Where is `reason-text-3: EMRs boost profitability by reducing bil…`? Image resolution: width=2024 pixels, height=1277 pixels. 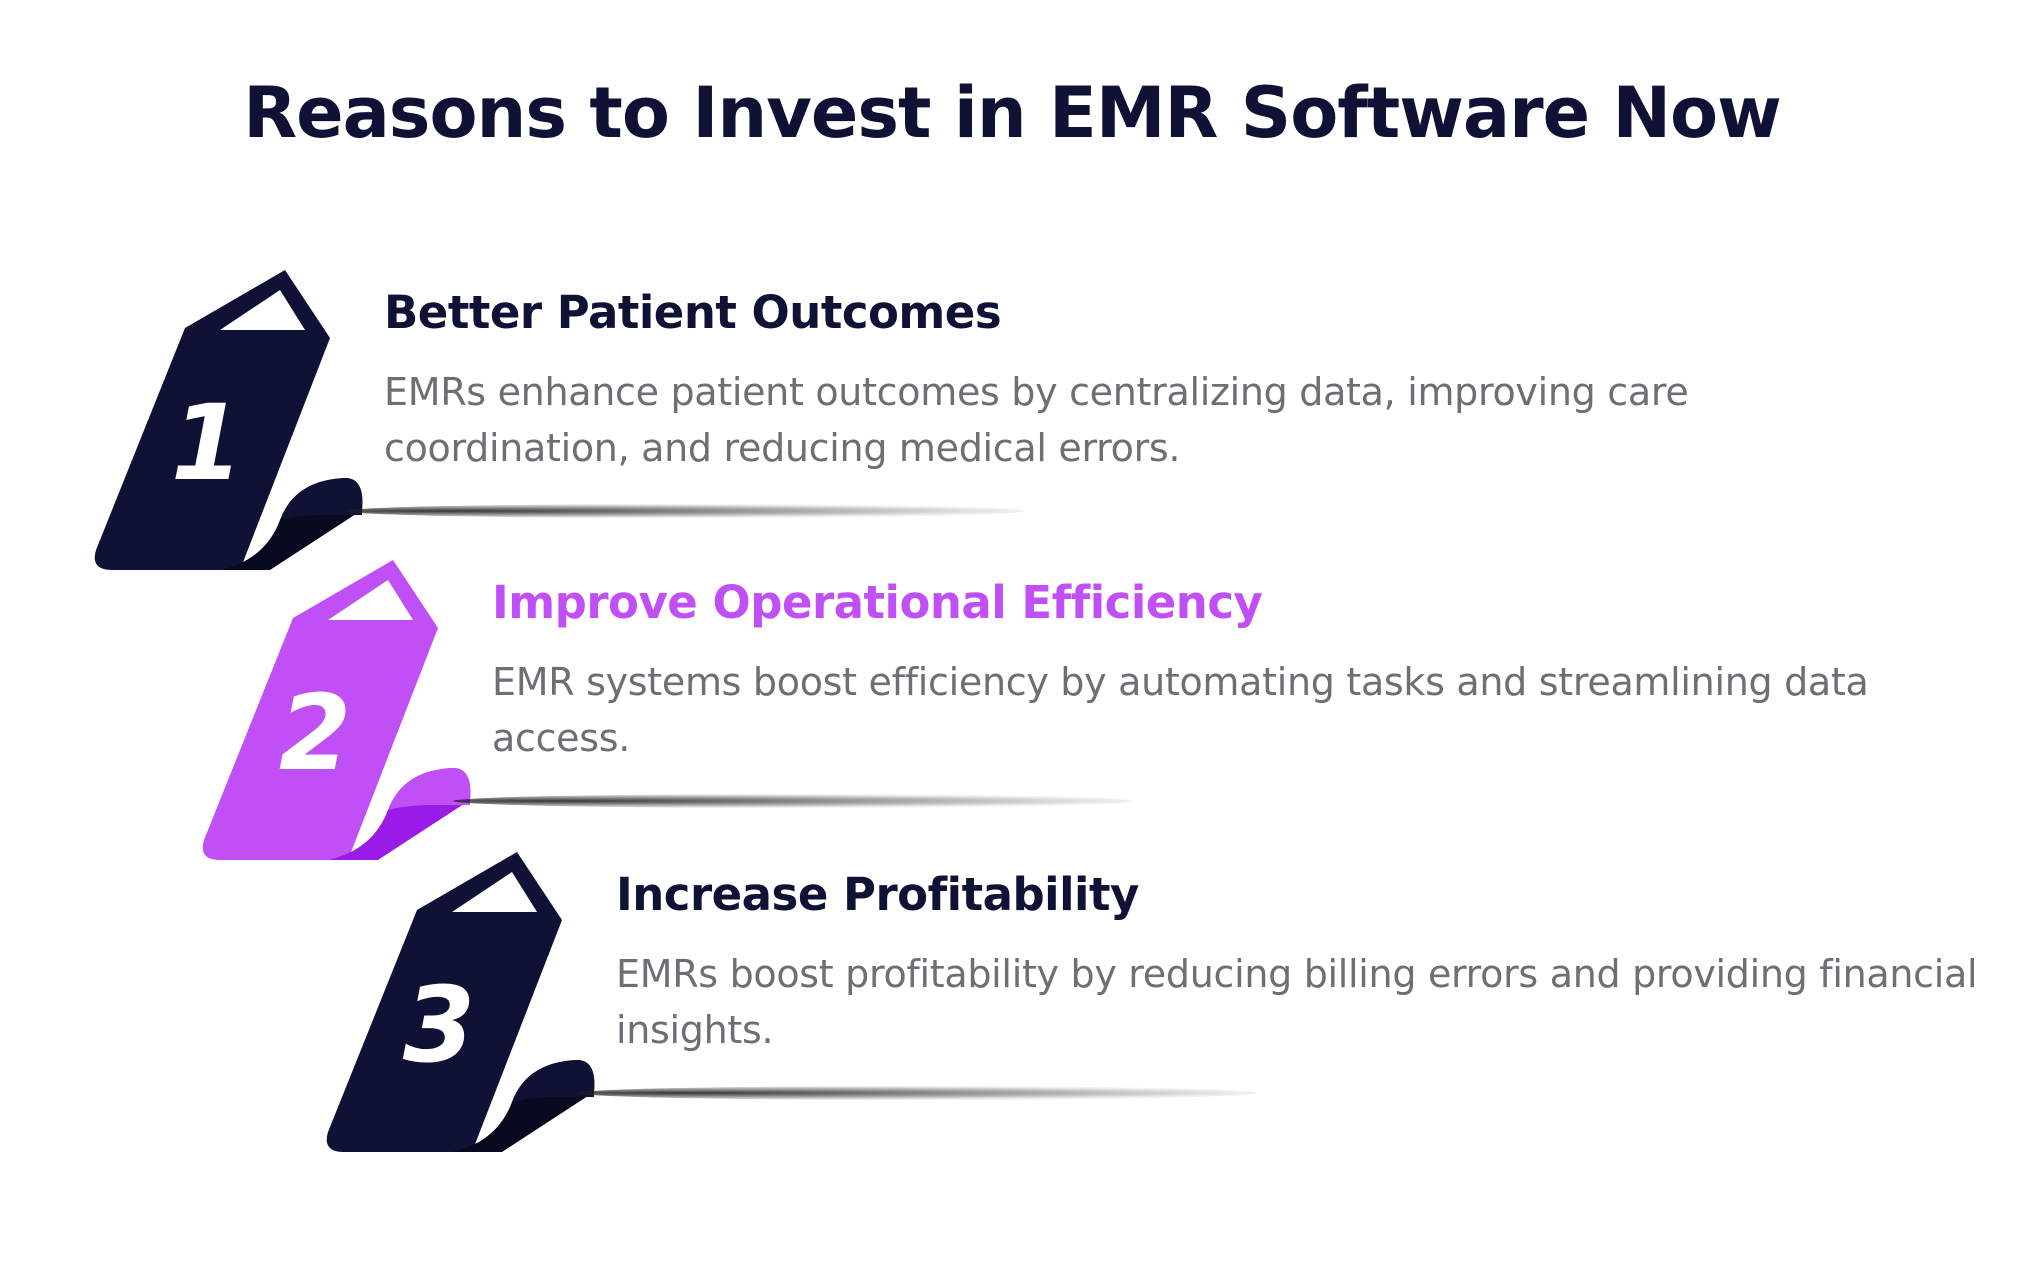
reason-text-3: EMRs boost profitability by reducing bil… is located at coordinates (1297, 1002).